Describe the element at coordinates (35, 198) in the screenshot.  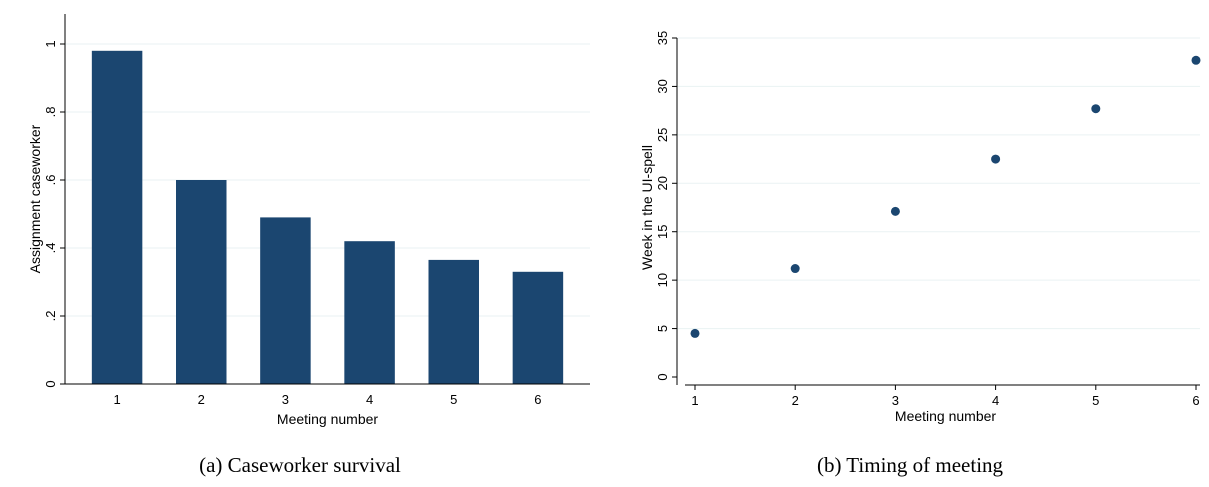
I see `y-axis-title: Assignment caseworker` at that location.